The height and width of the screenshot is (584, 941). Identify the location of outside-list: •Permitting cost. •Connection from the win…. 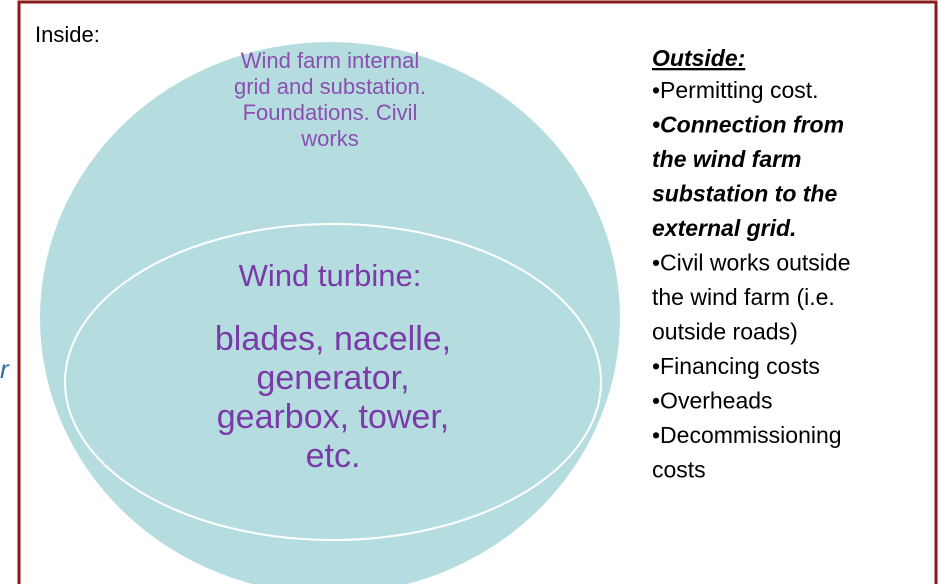
(751, 280).